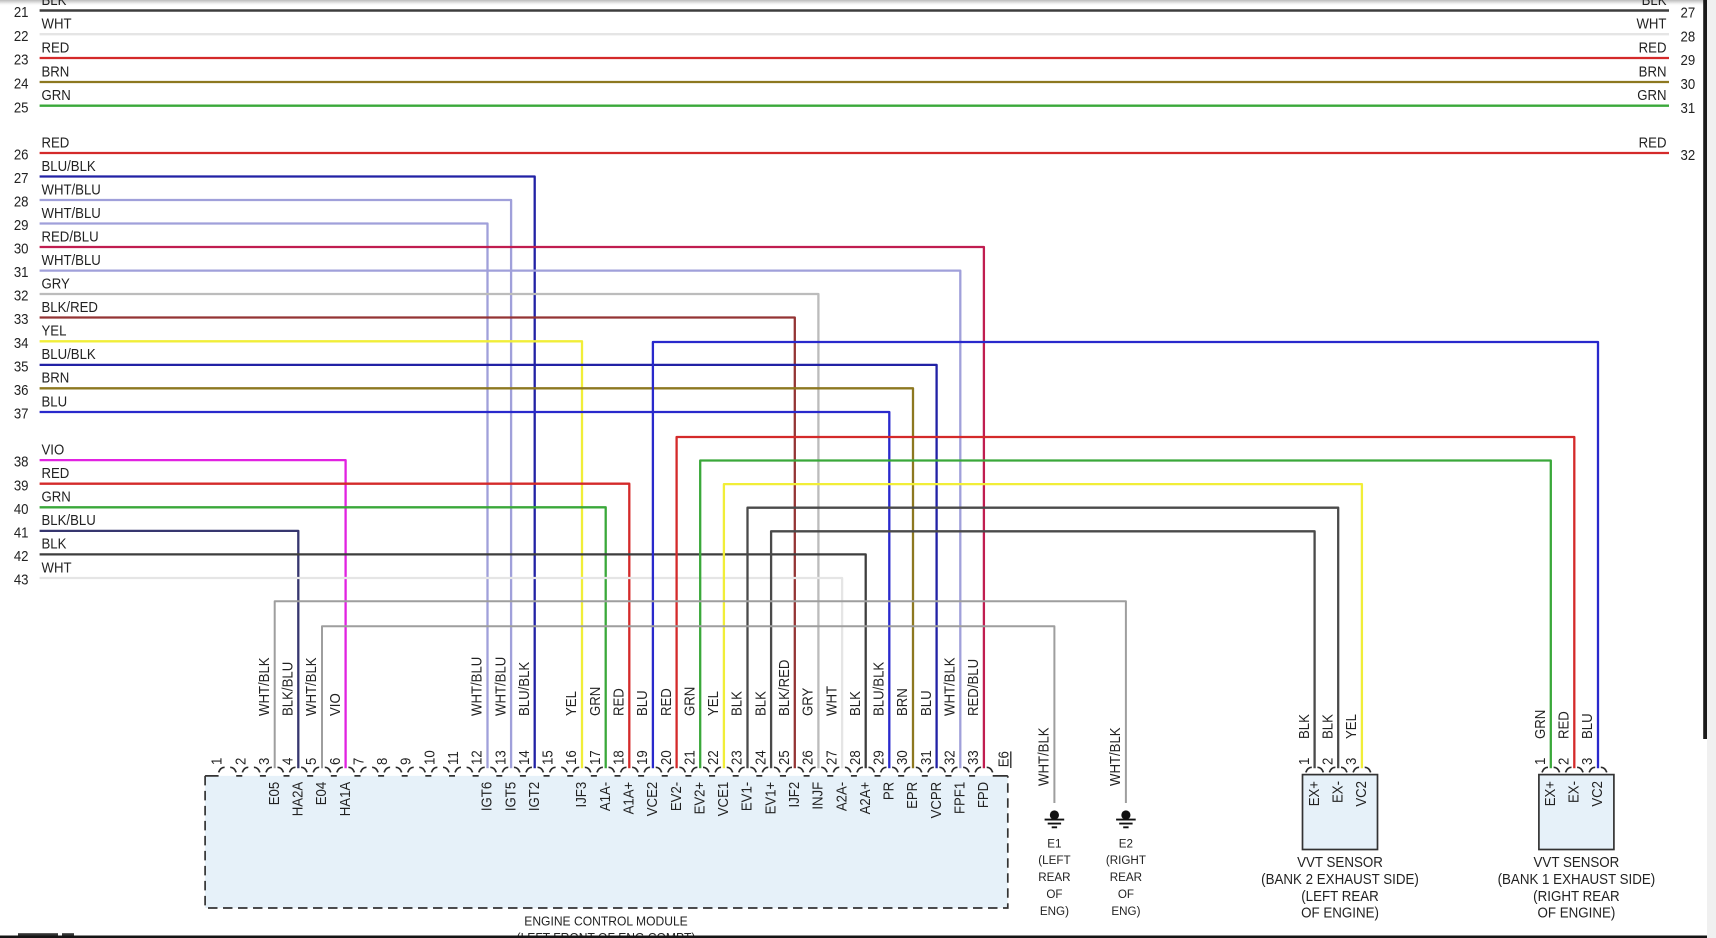 Image resolution: width=1716 pixels, height=938 pixels. Describe the element at coordinates (21, 318) in the screenshot. I see `svg-text: 33` at that location.